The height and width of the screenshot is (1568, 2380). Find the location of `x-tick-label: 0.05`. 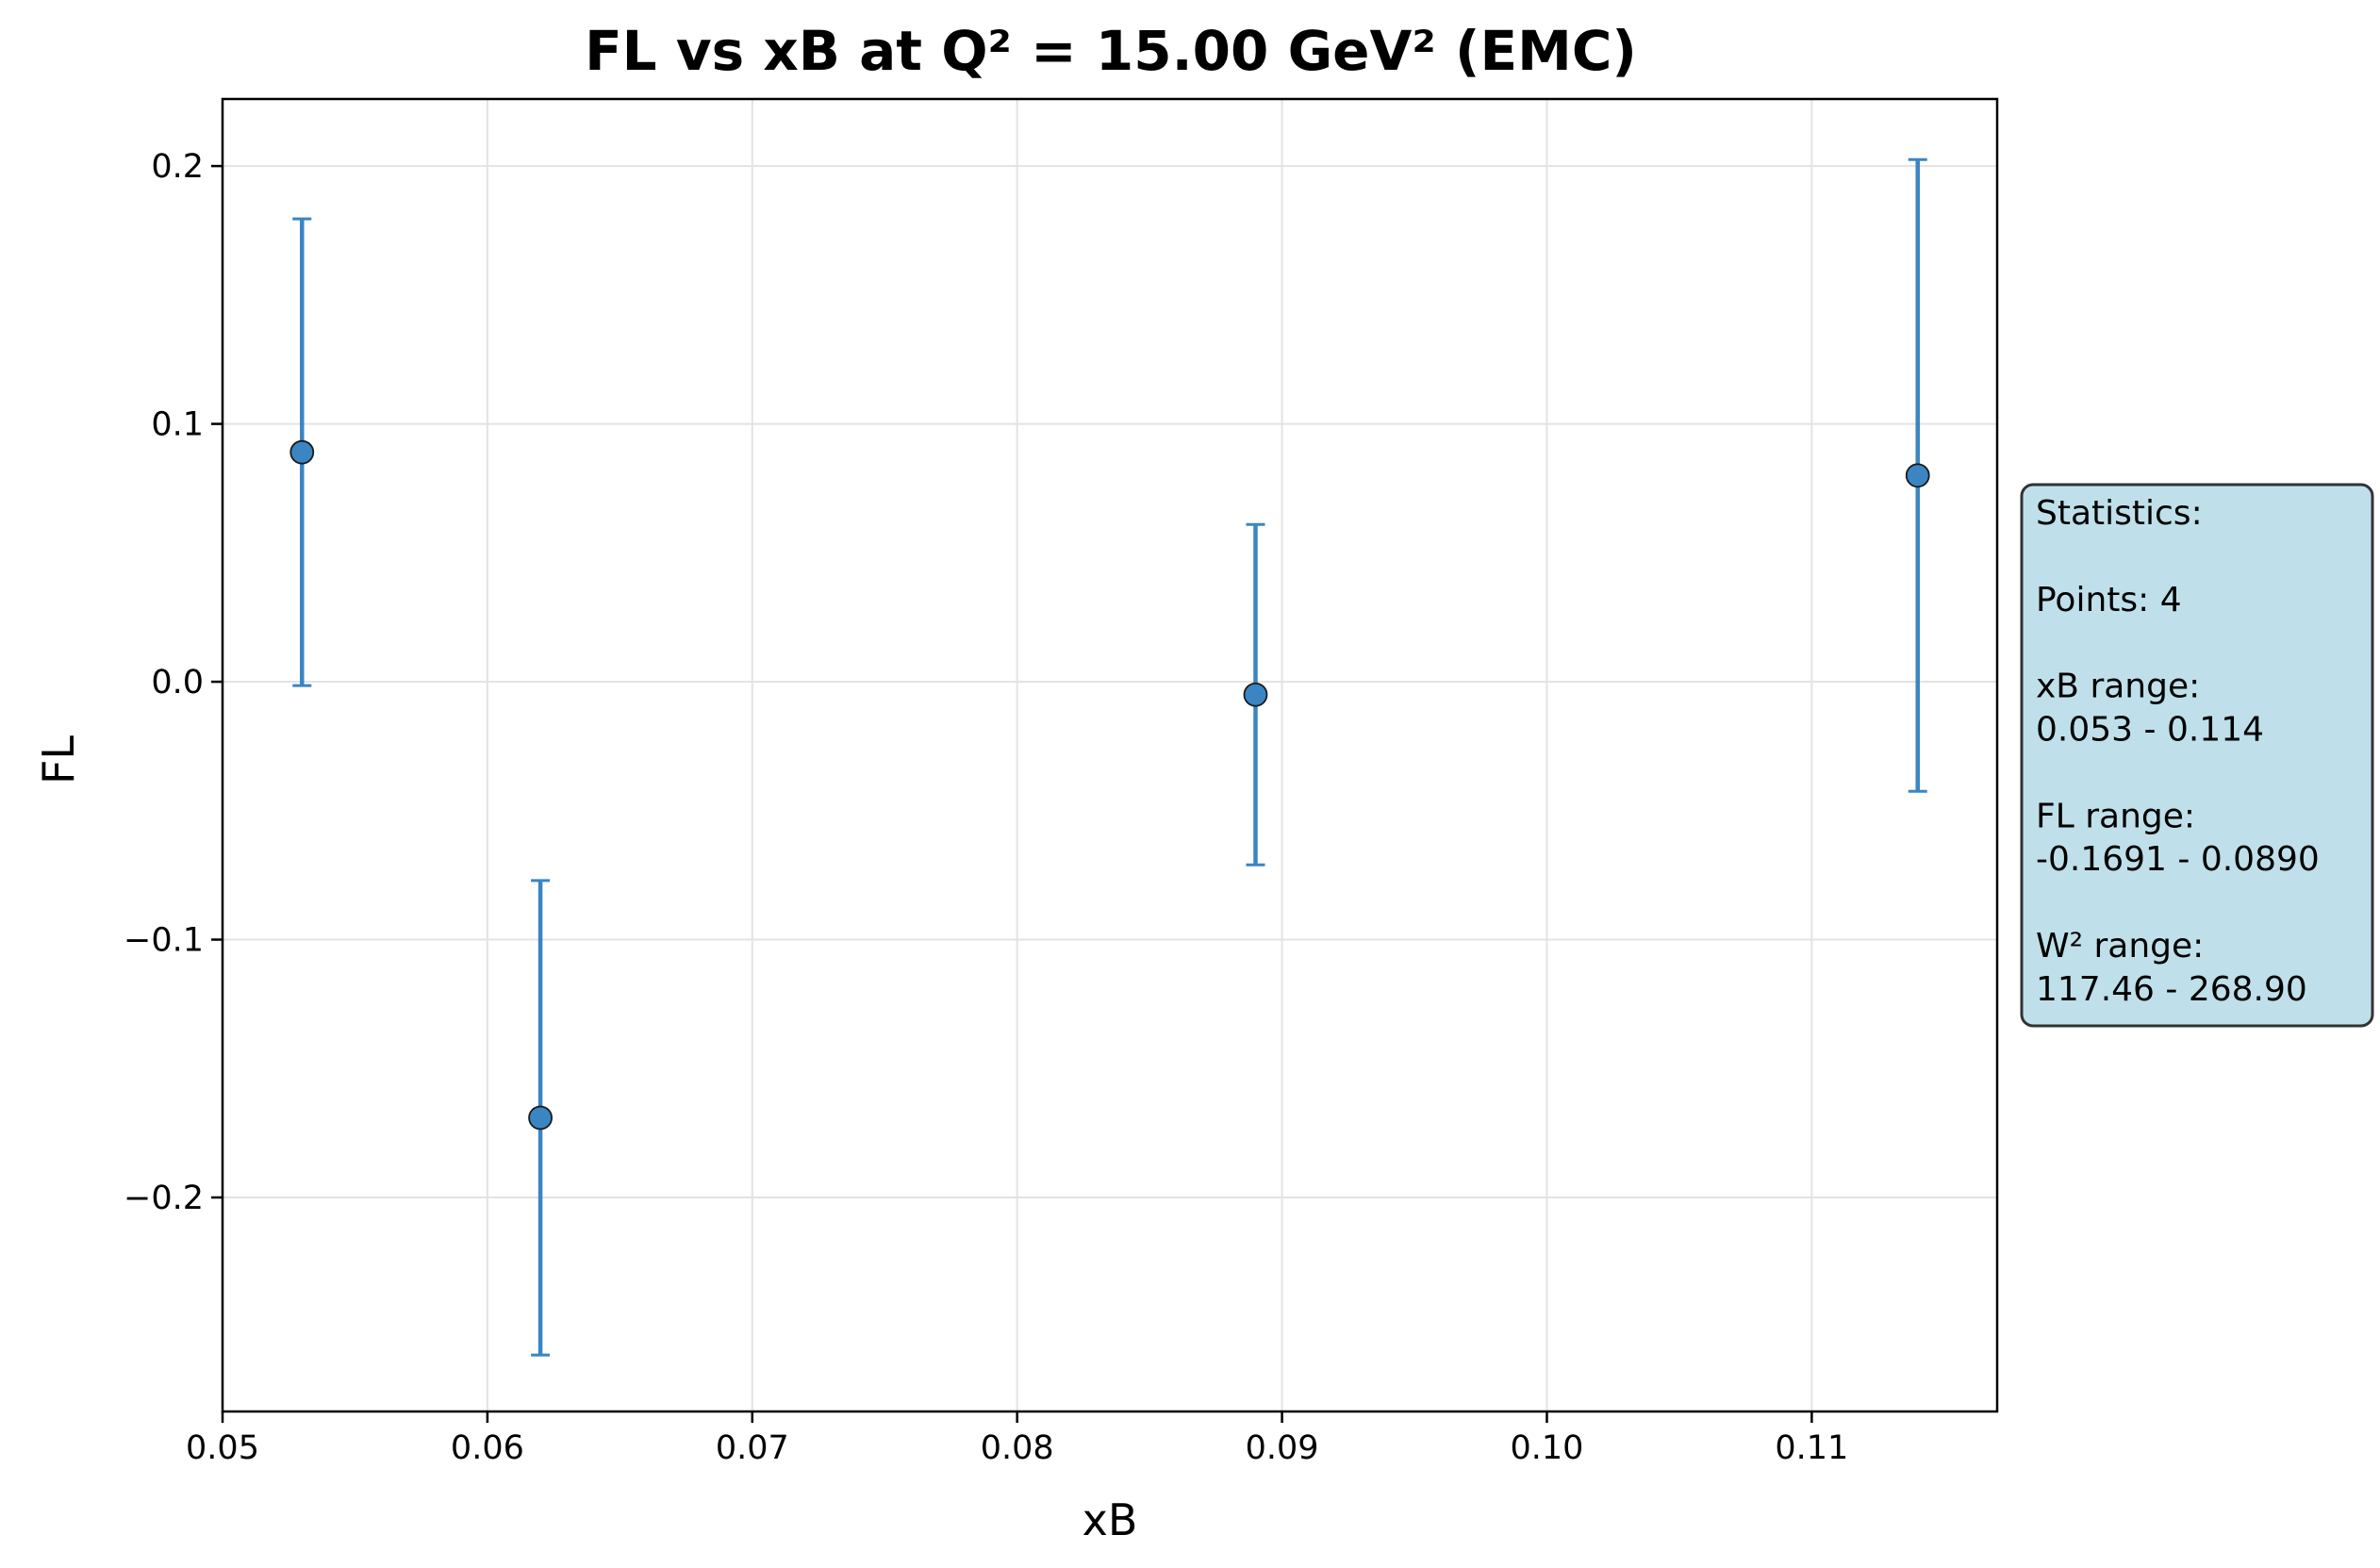

x-tick-label: 0.05 is located at coordinates (222, 1448).